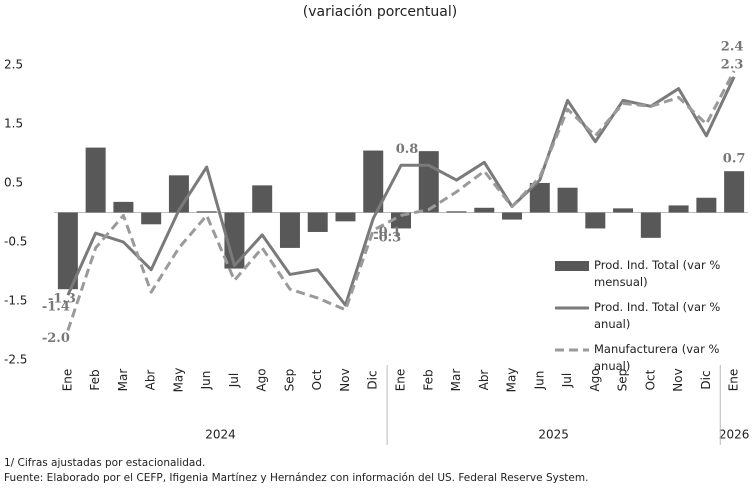 The height and width of the screenshot is (504, 754). I want to click on value-label: 2.3, so click(732, 64).